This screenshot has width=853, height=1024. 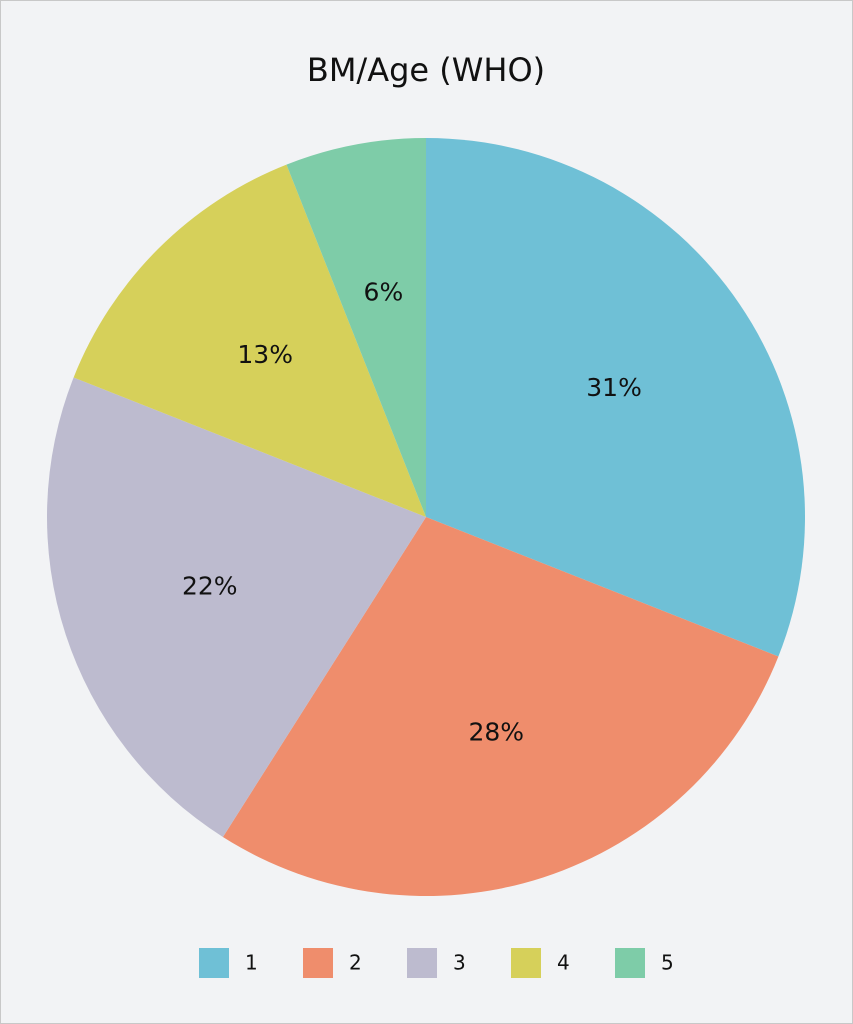 What do you see at coordinates (496, 731) in the screenshot?
I see `value-label: 28%` at bounding box center [496, 731].